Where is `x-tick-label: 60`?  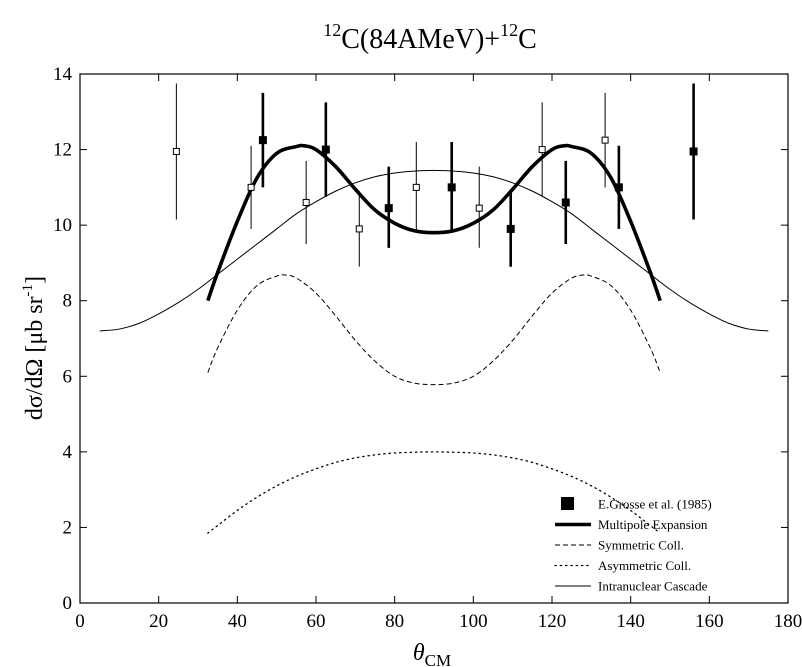
x-tick-label: 60 is located at coordinates (316, 621).